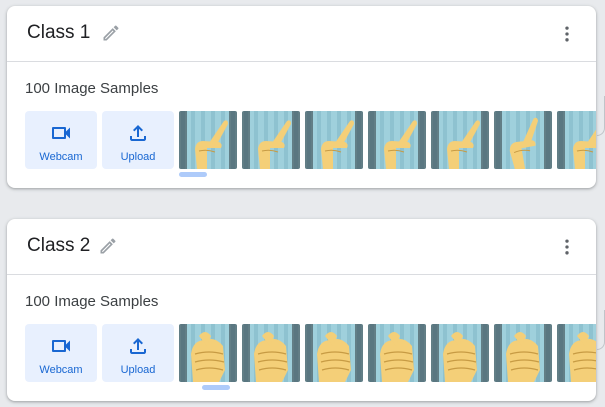  I want to click on class-name: Class 2, so click(59, 245).